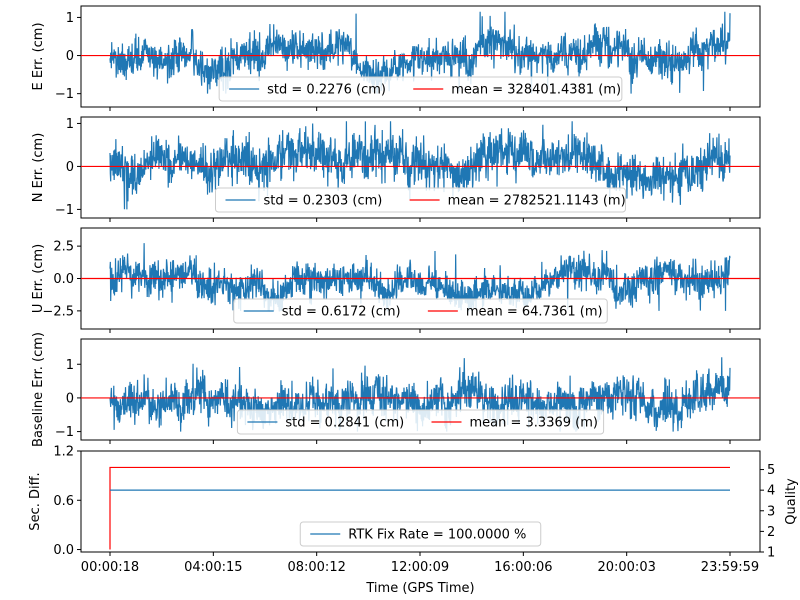 This screenshot has height=600, width=800. I want to click on right-y-tick-label: 5, so click(771, 470).